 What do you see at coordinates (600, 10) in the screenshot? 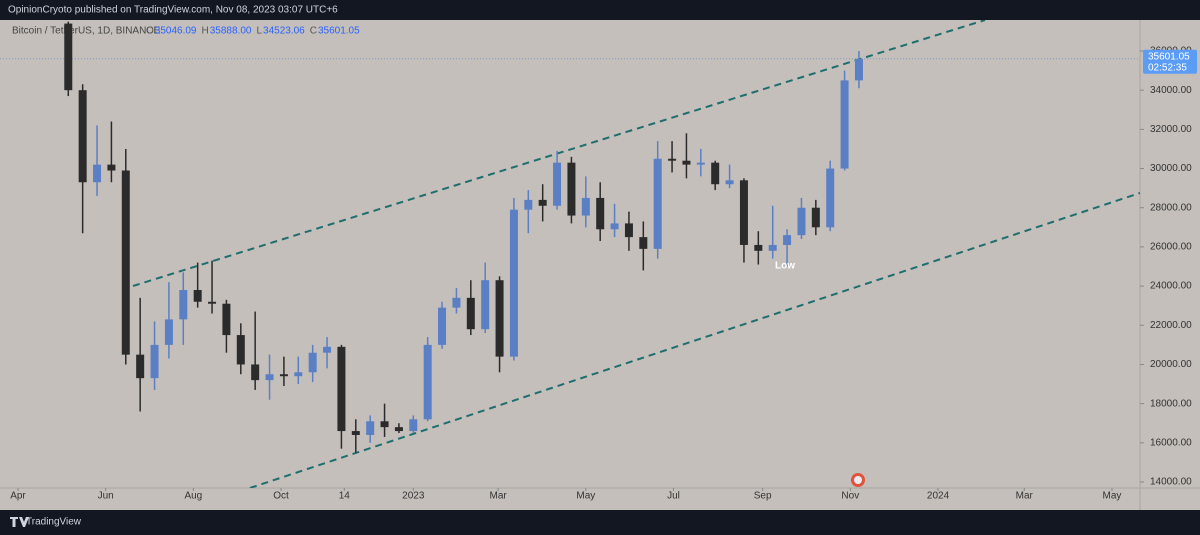
I see `header-bar` at bounding box center [600, 10].